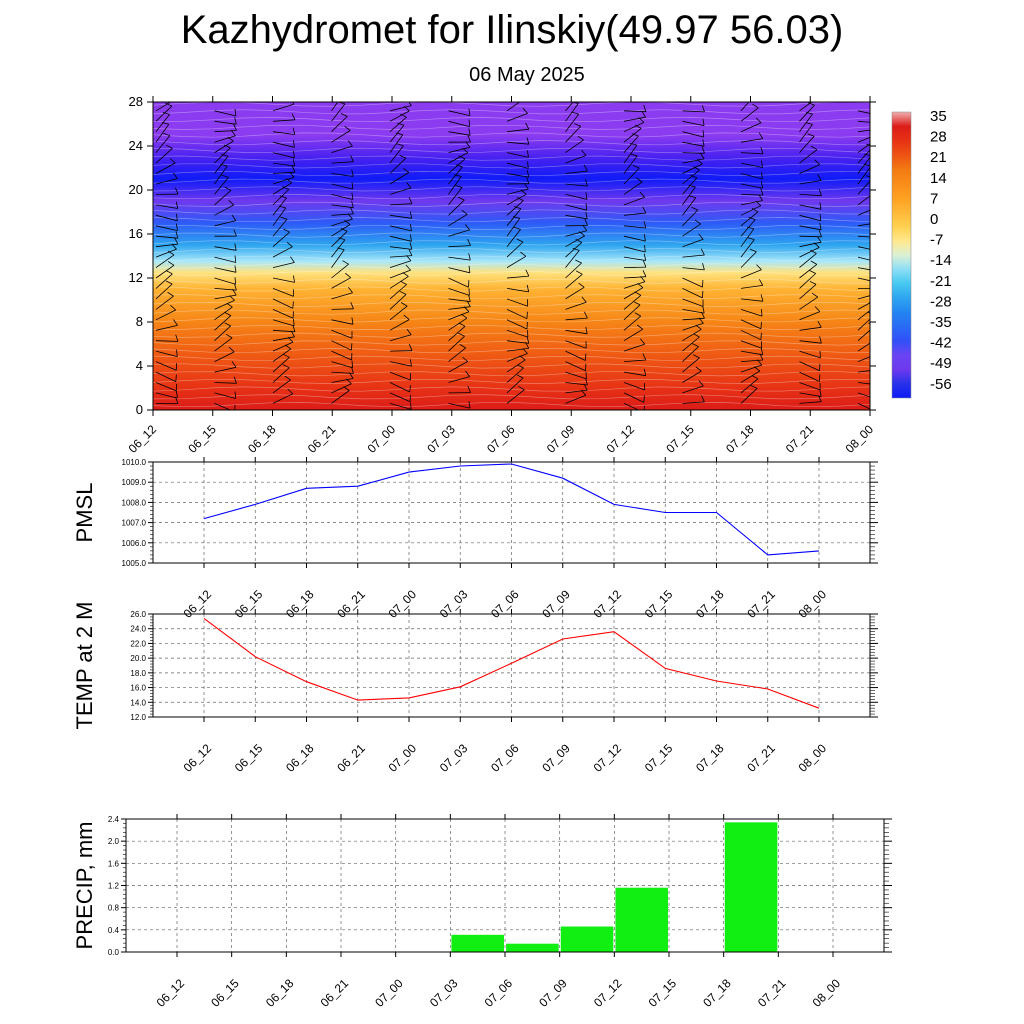 The width and height of the screenshot is (1024, 1024). Describe the element at coordinates (938, 116) in the screenshot. I see `colorbar-label: 35` at that location.